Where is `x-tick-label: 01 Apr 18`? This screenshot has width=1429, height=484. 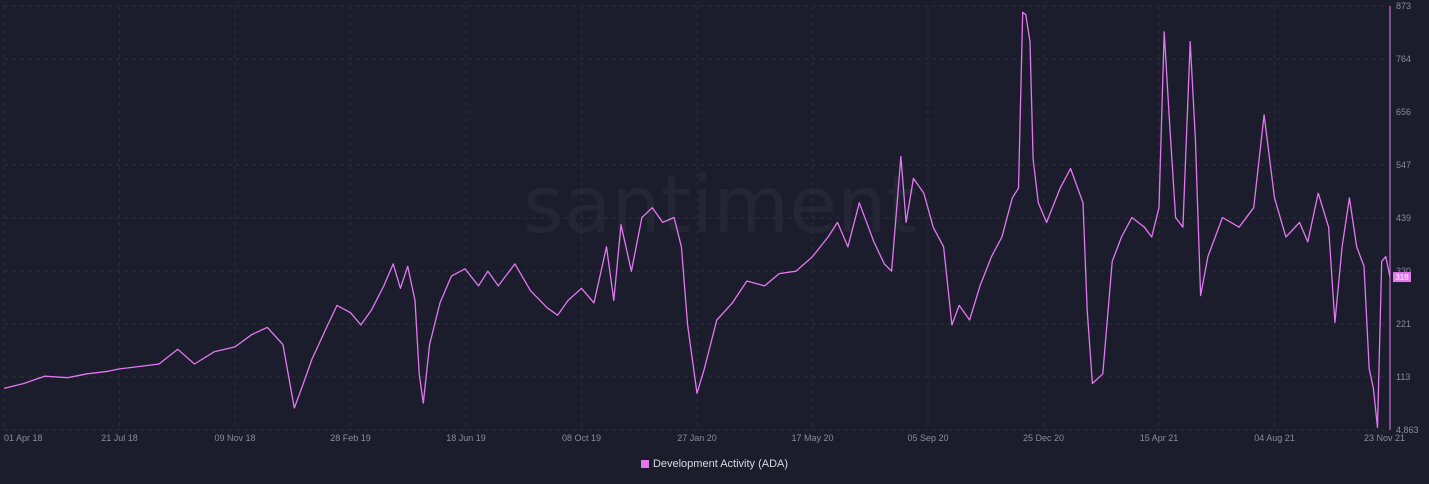
x-tick-label: 01 Apr 18 is located at coordinates (23, 438).